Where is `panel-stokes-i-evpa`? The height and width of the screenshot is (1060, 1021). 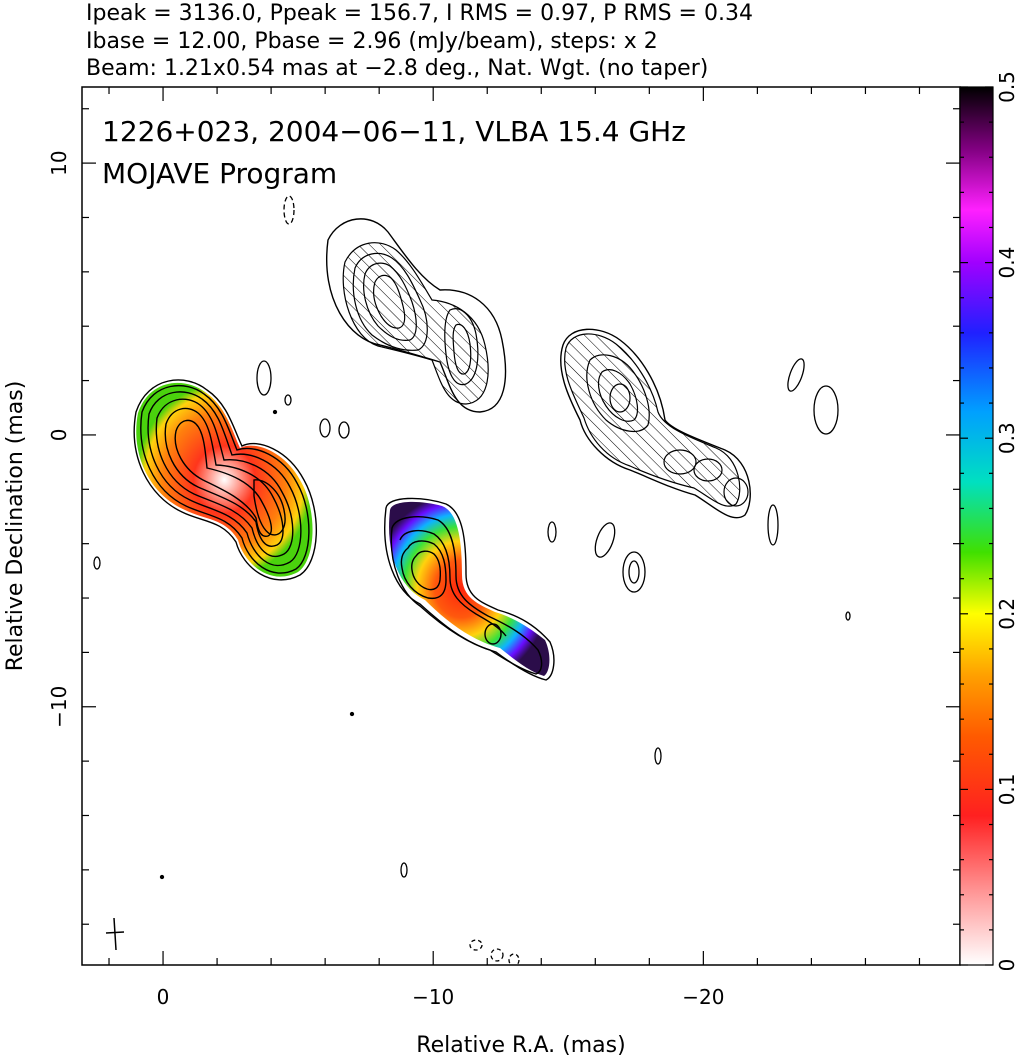
panel-stokes-i-evpa is located at coordinates (469, 589).